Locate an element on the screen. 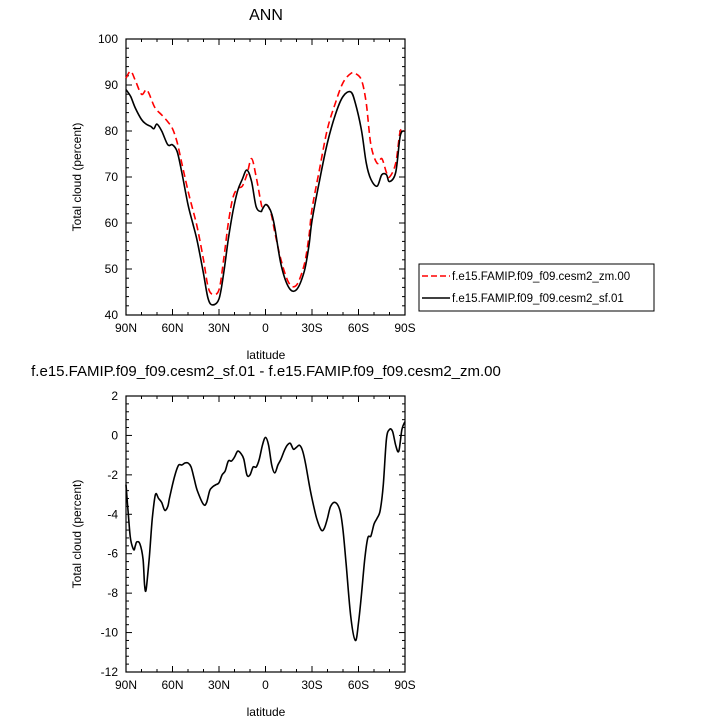 Image resolution: width=702 pixels, height=725 pixels. top-xtick-label: 90S is located at coordinates (404, 328).